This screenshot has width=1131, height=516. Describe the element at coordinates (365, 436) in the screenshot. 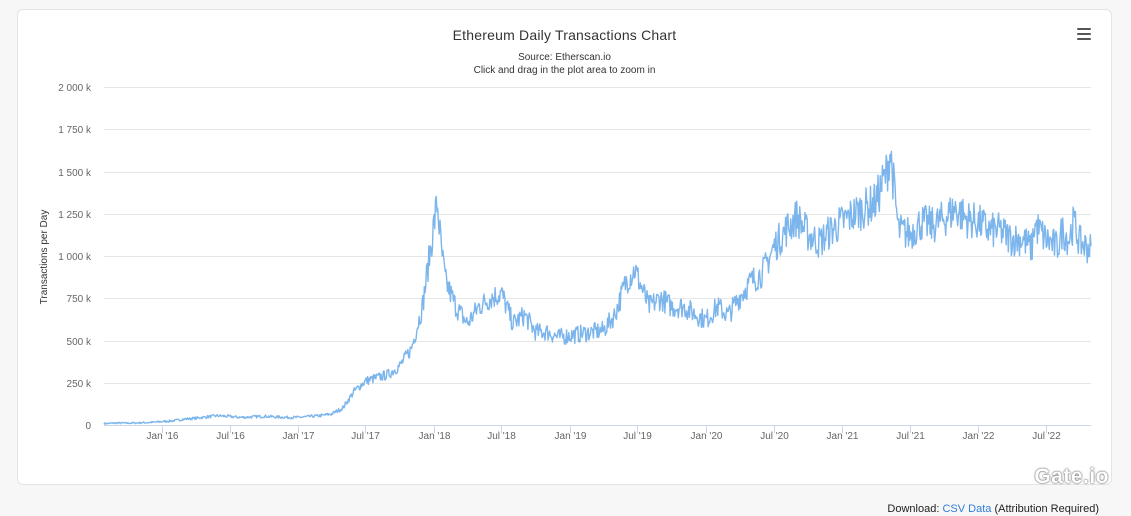

I see `x-tick-label: Jul '17` at that location.